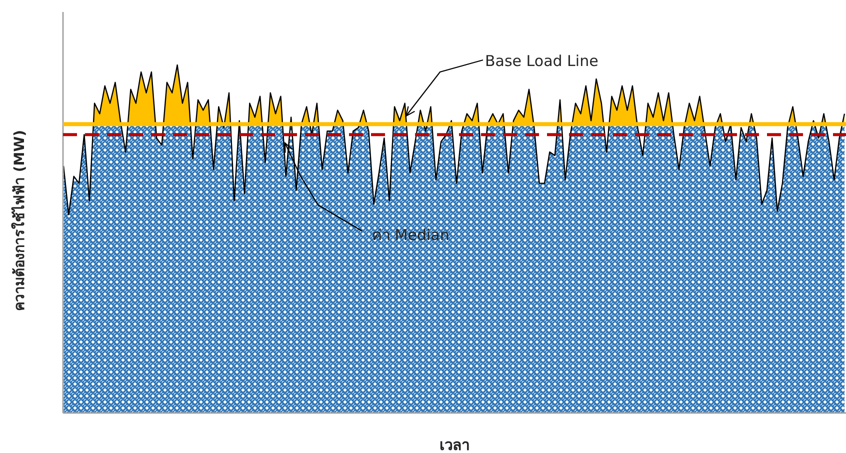 The image size is (846, 453). Describe the element at coordinates (19, 221) in the screenshot. I see `y-axis-title: ความต้องการใช้ไฟฟ้า (MW)` at that location.